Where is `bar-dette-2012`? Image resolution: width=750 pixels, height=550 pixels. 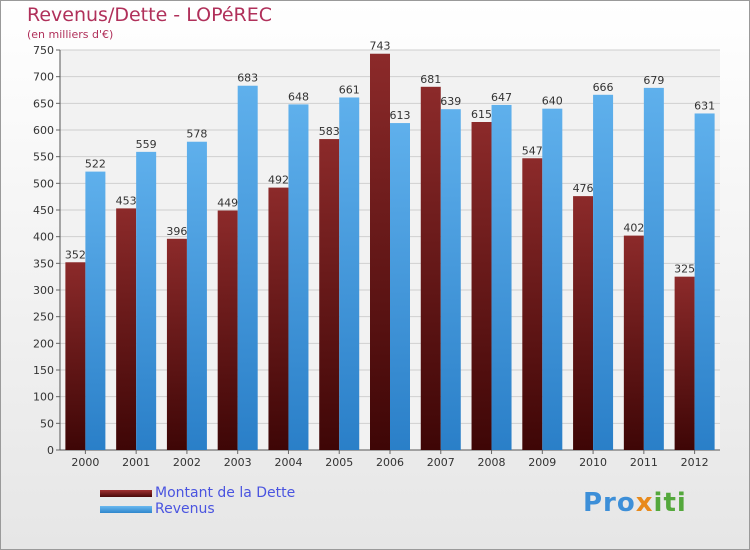
bar-dette-2012 is located at coordinates (684, 363).